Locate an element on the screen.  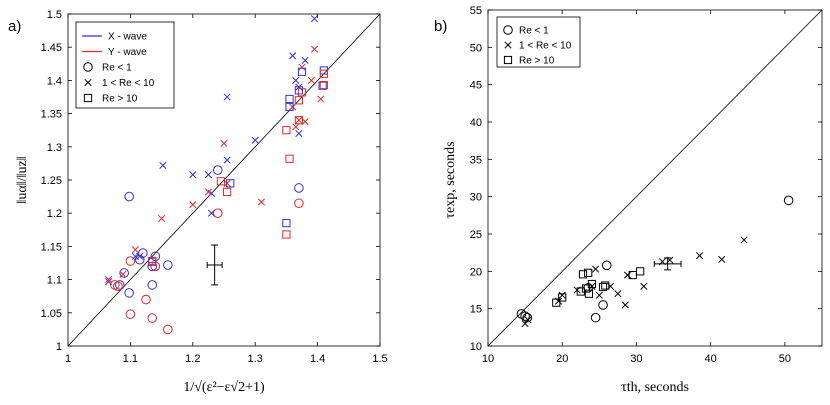
a-x-tick-label: 1.5 is located at coordinates (379, 359).